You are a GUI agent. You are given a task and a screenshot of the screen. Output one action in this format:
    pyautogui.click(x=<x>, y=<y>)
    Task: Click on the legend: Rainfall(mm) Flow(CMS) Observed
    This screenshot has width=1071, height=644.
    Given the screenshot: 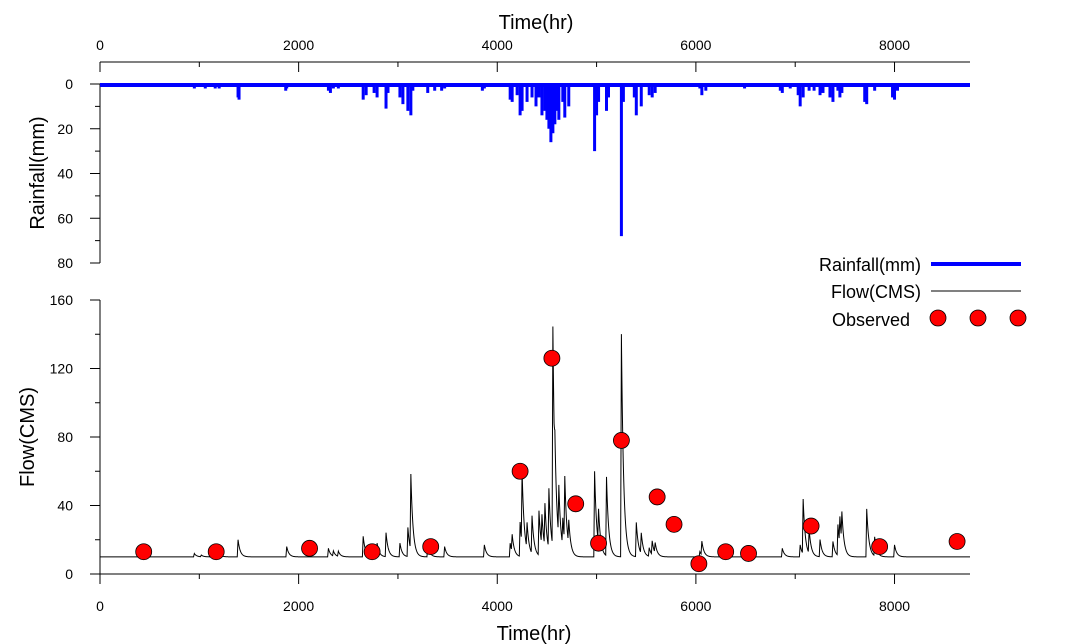 What is the action you would take?
    pyautogui.click(x=923, y=292)
    